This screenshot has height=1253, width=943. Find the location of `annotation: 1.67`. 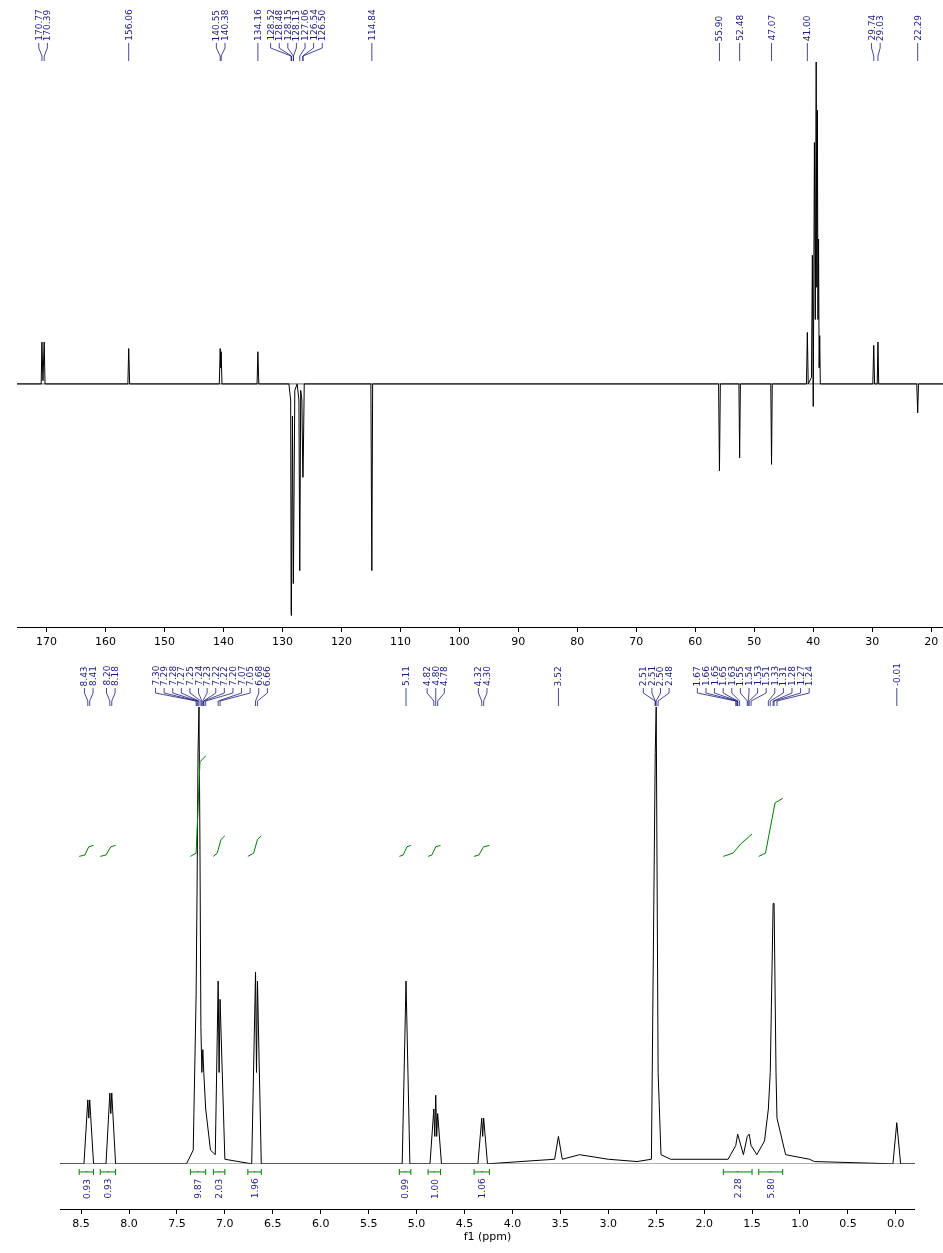

annotation: 1.67 is located at coordinates (697, 676).